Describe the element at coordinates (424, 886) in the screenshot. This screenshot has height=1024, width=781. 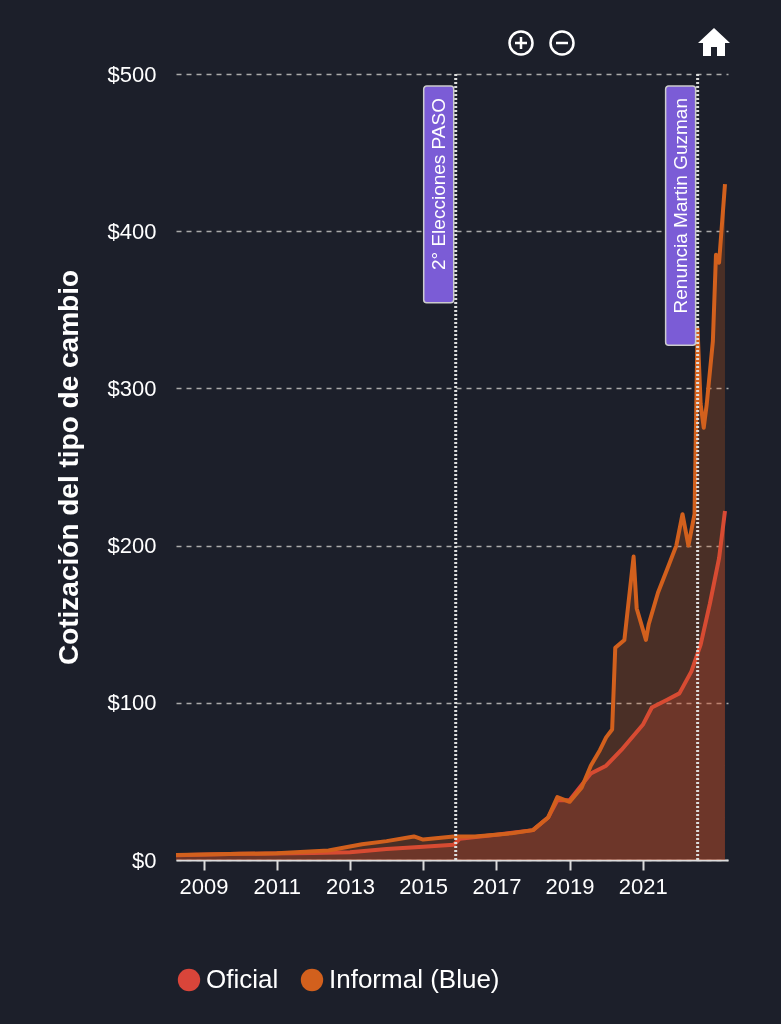
I see `x-tick-label: 2015` at that location.